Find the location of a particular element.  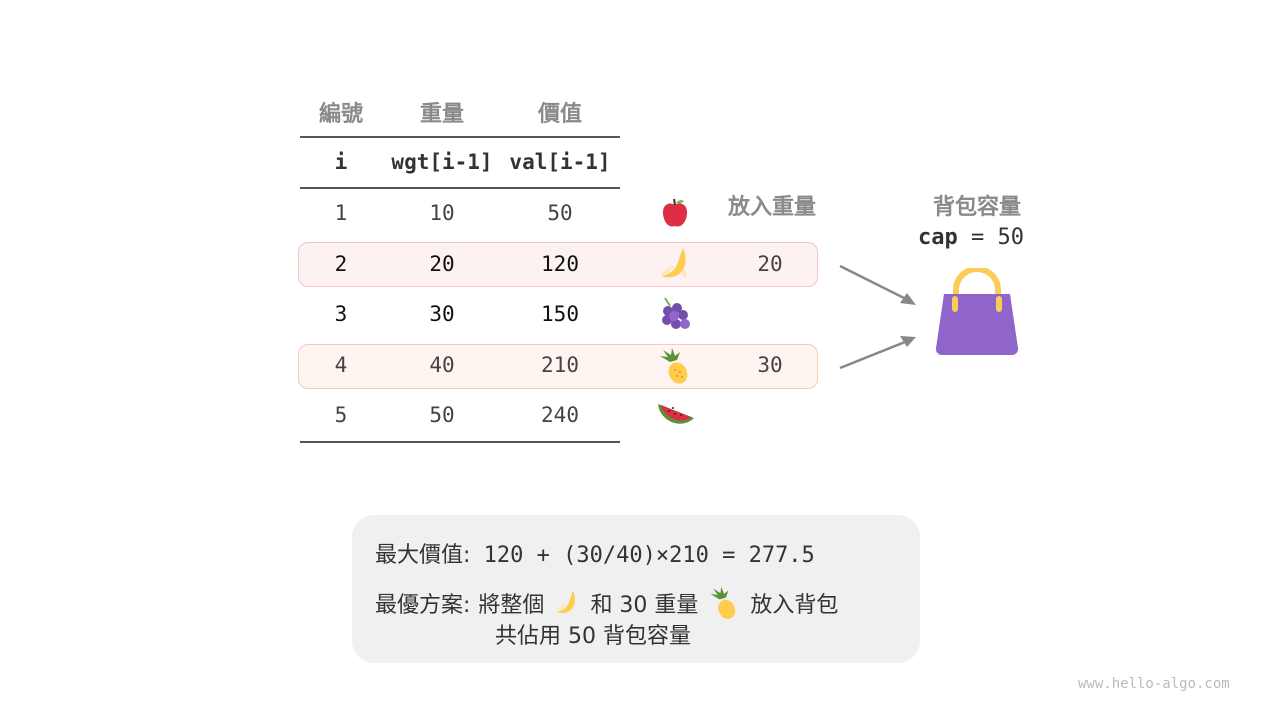

cell-val: 120 is located at coordinates (560, 264).